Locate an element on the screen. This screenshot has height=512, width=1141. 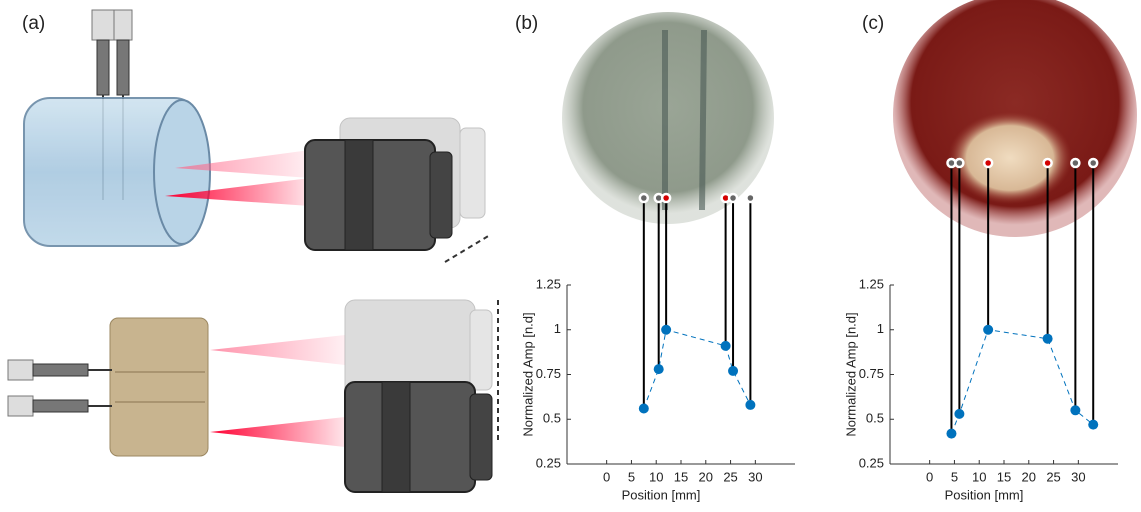
panel-label: (a) is located at coordinates (33, 23).